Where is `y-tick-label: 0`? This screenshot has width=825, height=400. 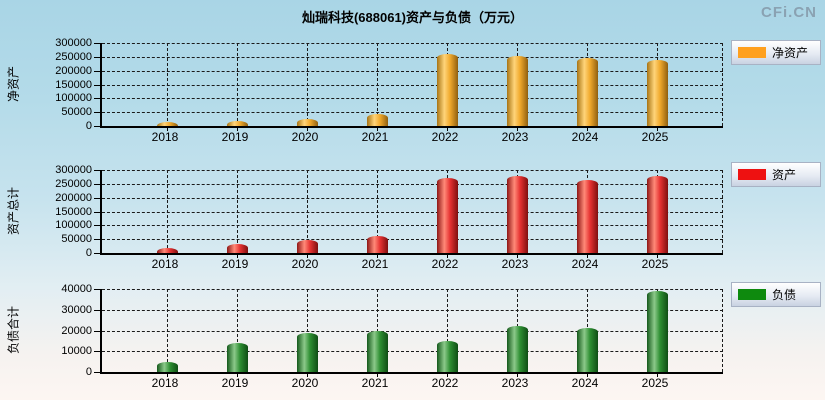 y-tick-label: 0 is located at coordinates (88, 253).